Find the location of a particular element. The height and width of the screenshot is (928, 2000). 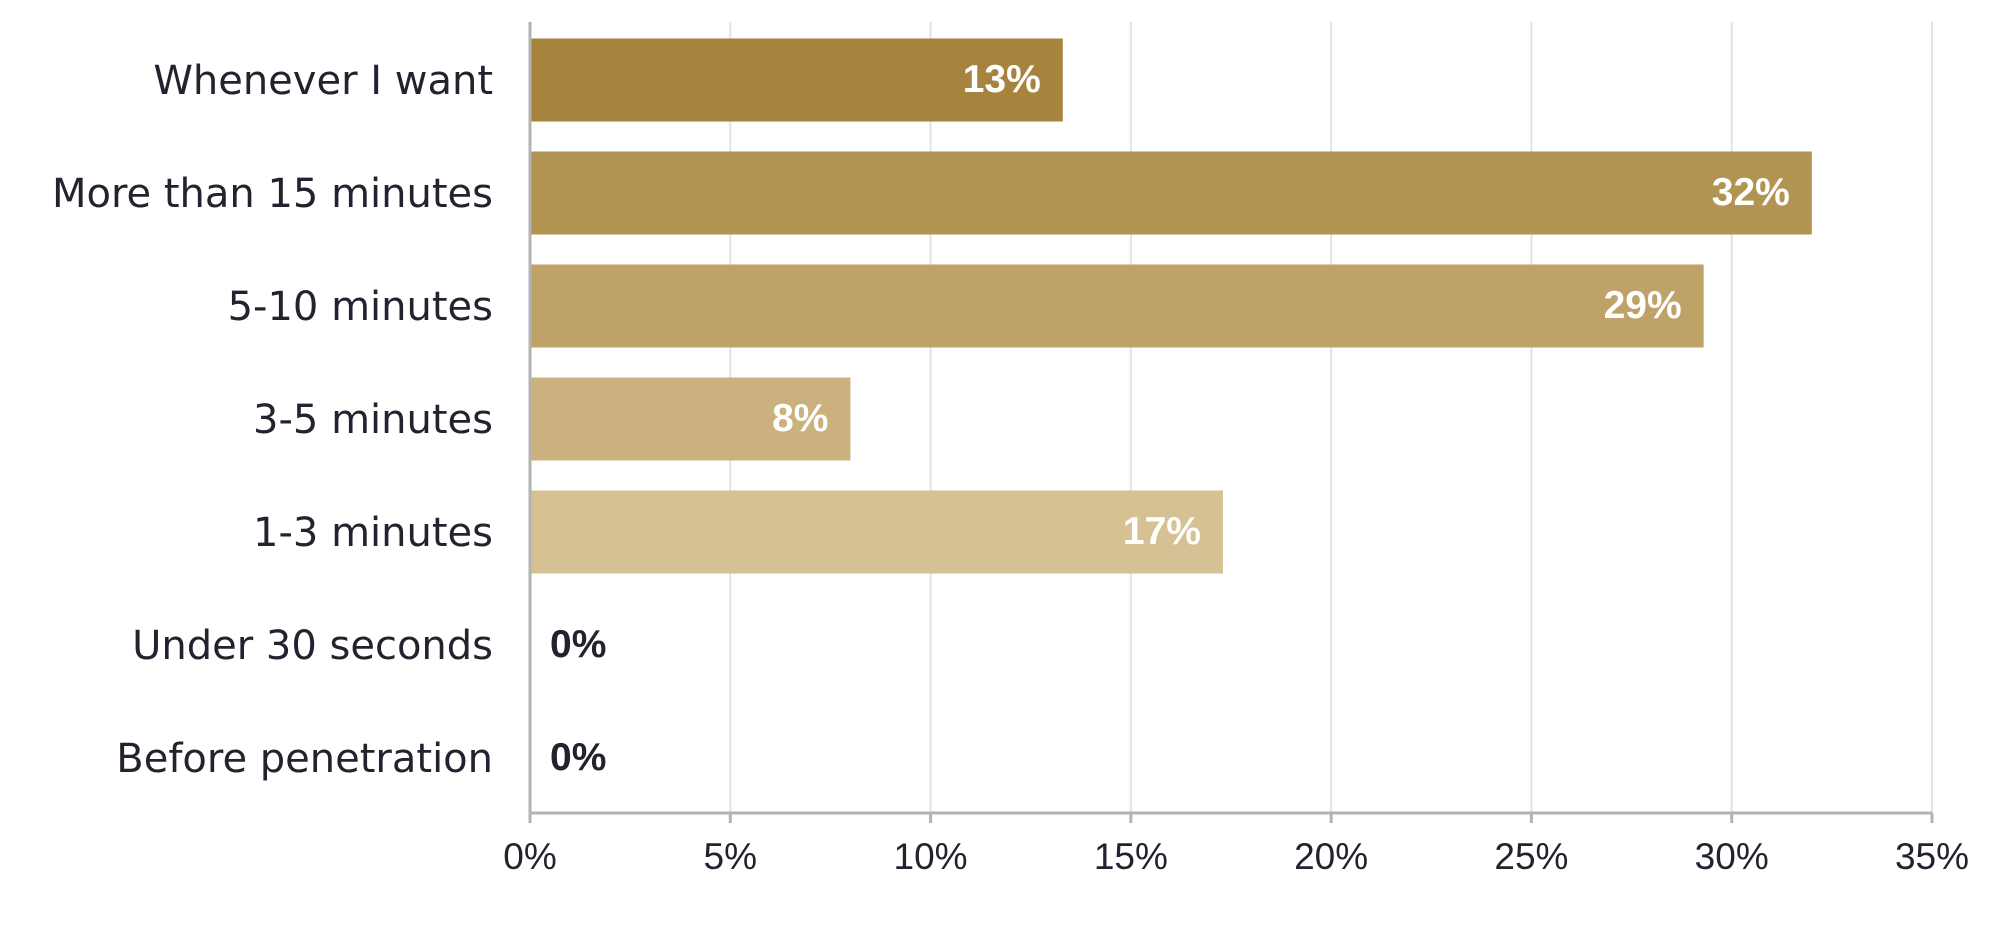

category-label-0: Whenever I want is located at coordinates (323, 81).